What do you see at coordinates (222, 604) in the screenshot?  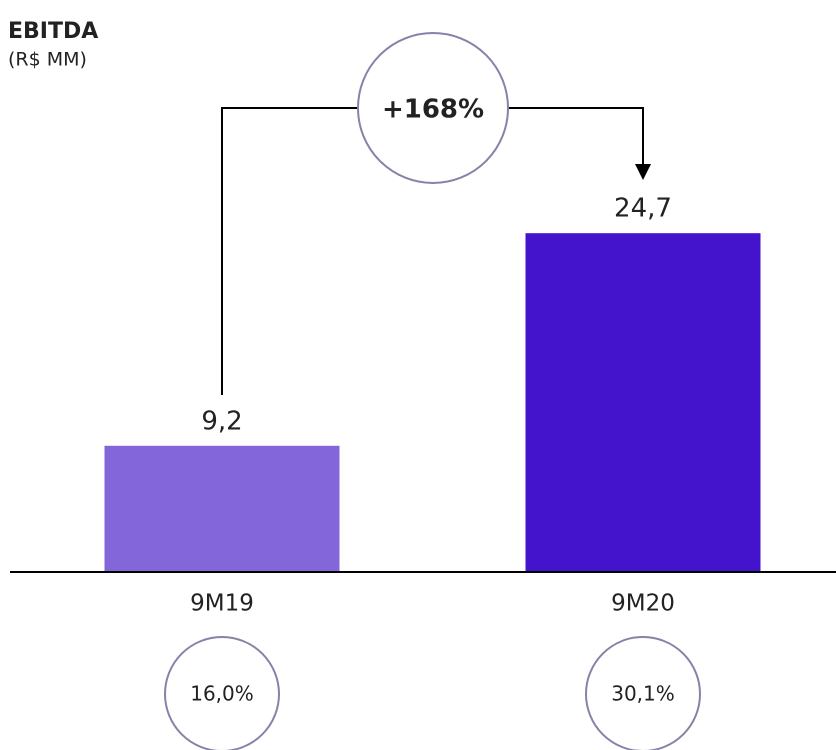 I see `x-tick-label: 9M19` at bounding box center [222, 604].